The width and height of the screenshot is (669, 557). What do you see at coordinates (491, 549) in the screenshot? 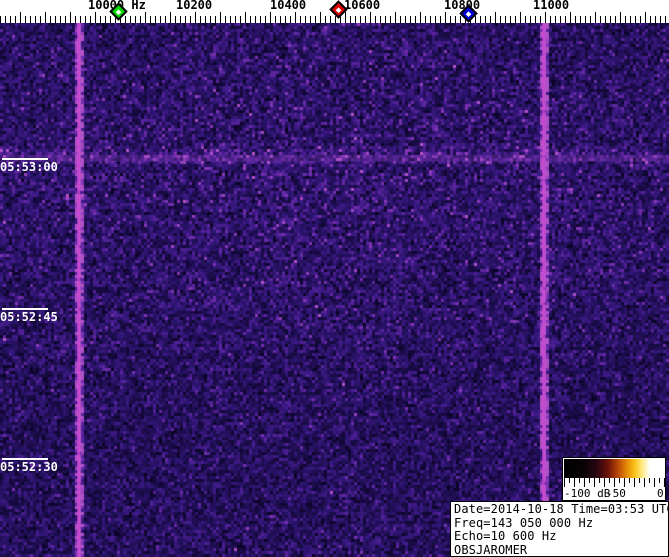
I see `info-line-station: OBSJAROMER` at bounding box center [491, 549].